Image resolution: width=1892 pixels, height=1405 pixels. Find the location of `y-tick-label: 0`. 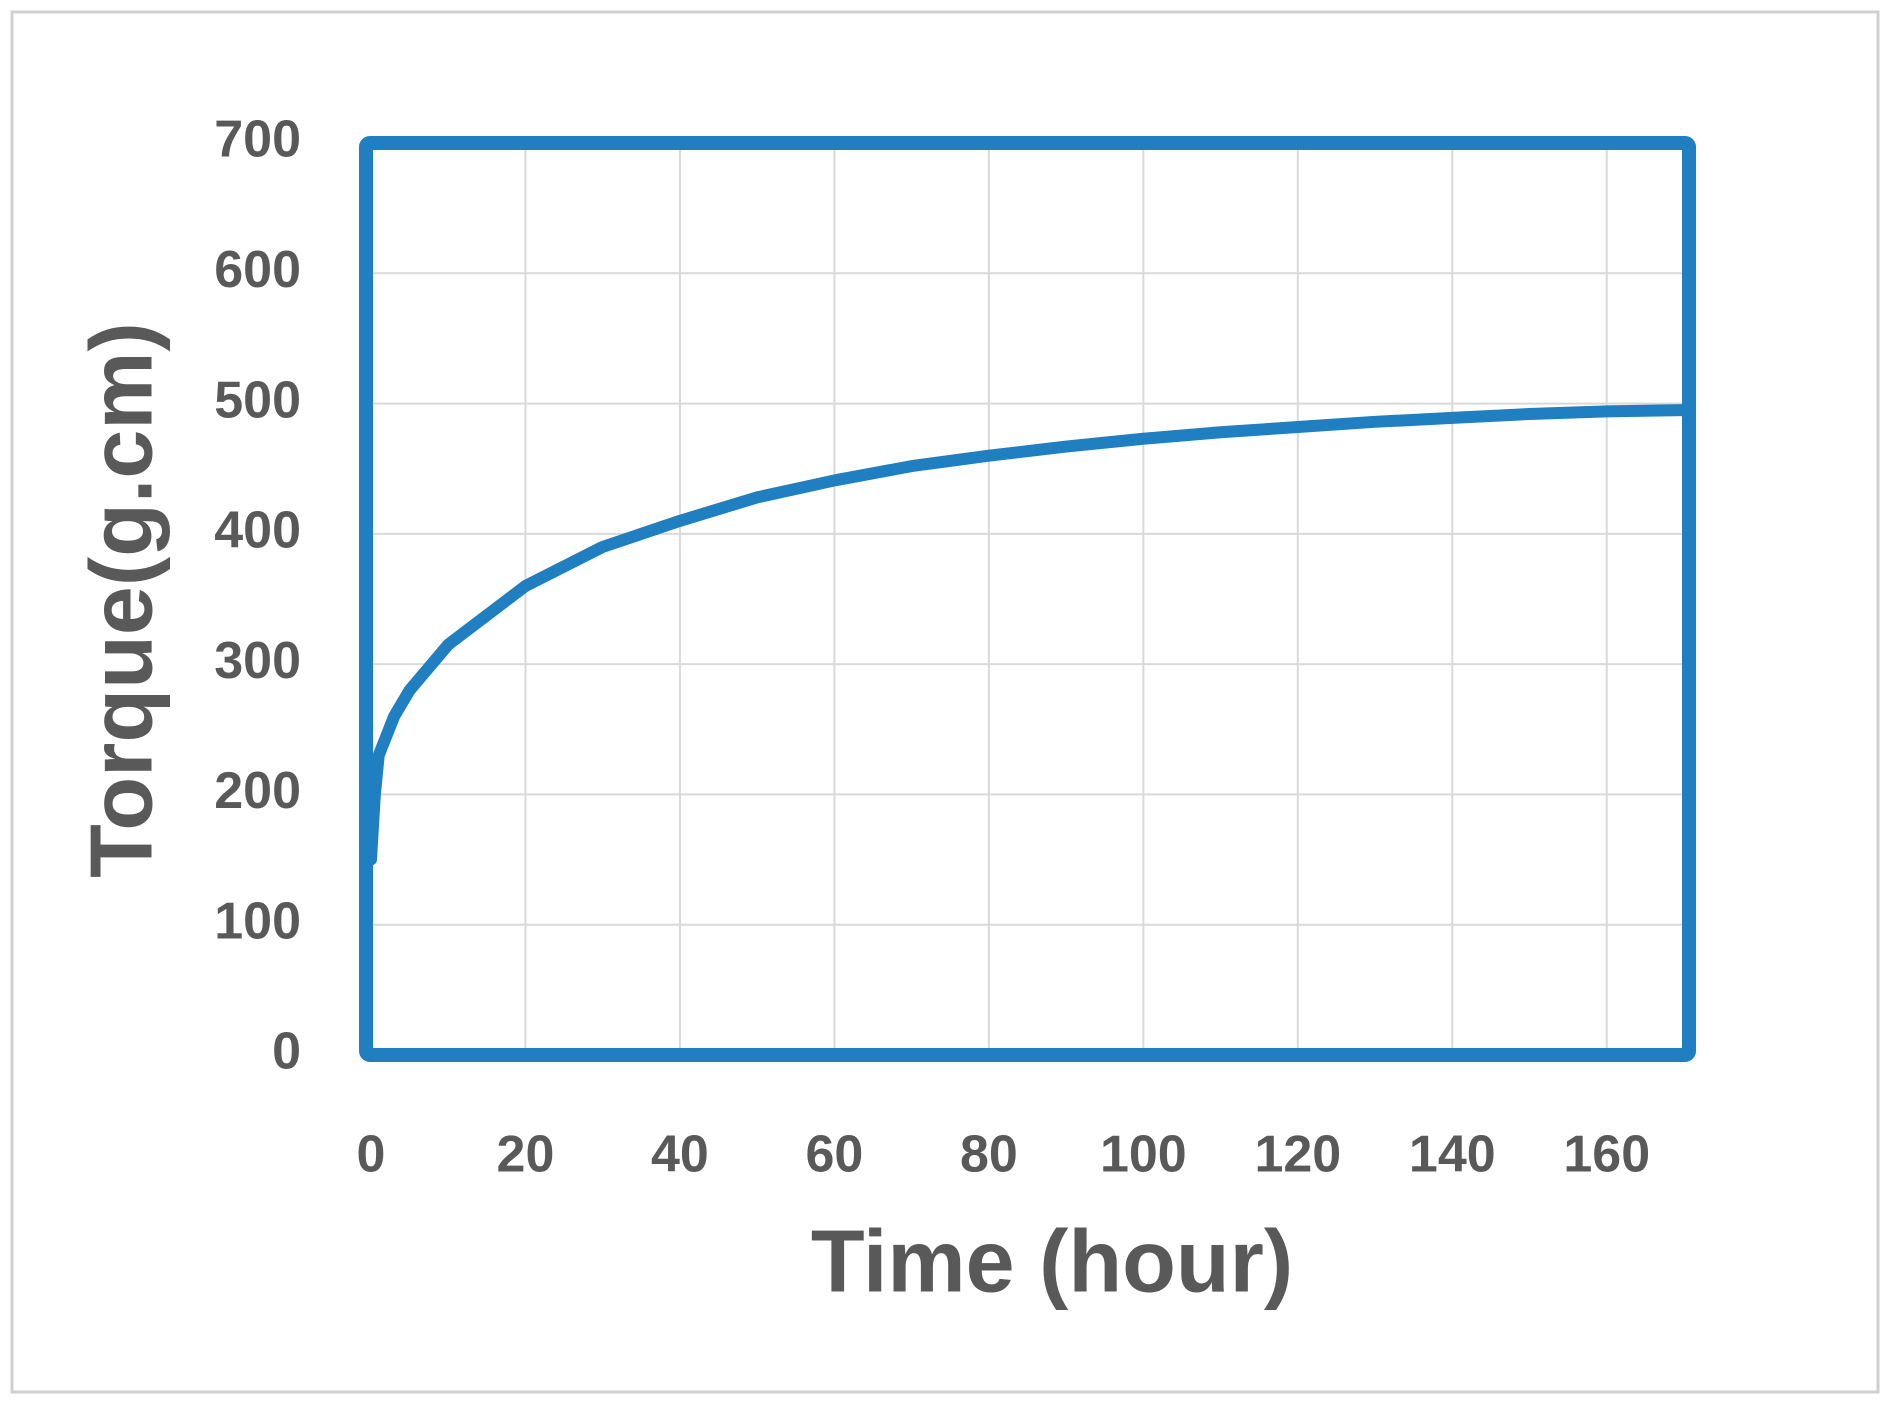

y-tick-label: 0 is located at coordinates (286, 1052).